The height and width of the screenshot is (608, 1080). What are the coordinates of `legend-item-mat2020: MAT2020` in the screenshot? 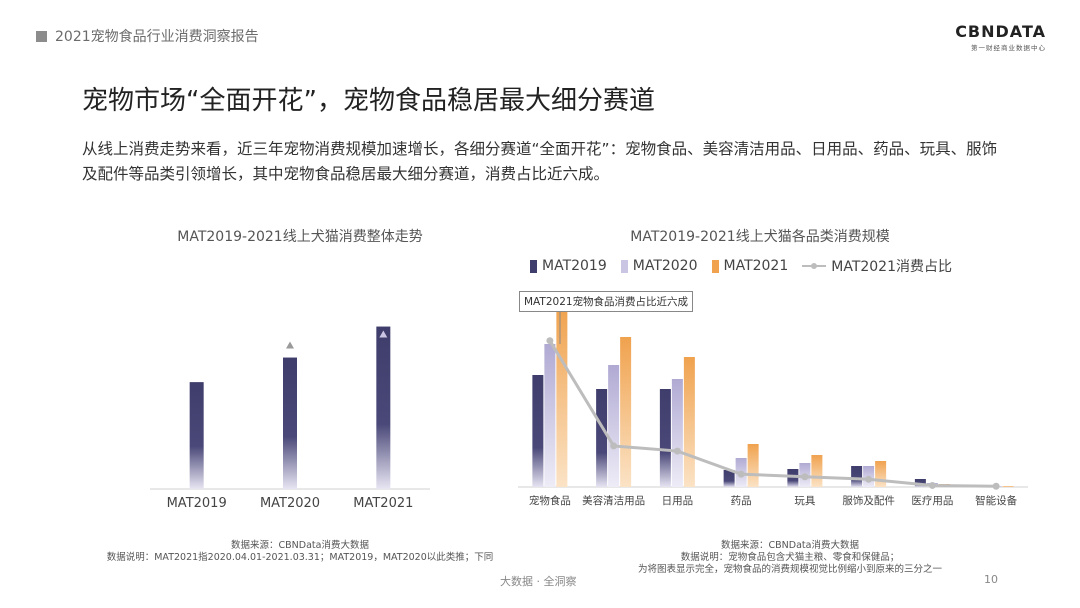 It's located at (659, 266).